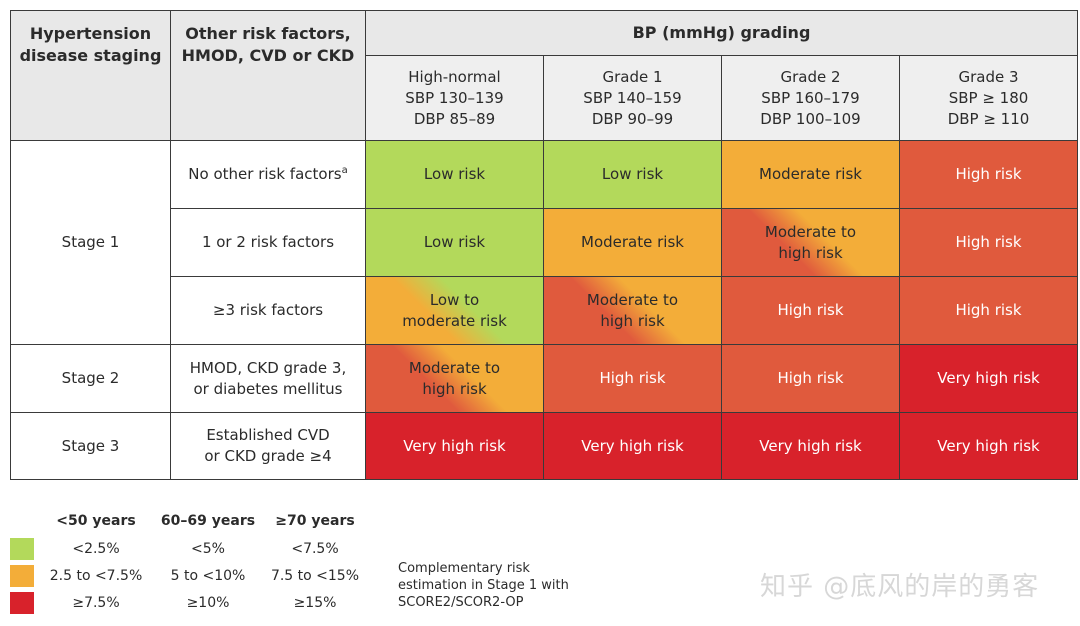 This screenshot has height=626, width=1080. What do you see at coordinates (632, 76) in the screenshot?
I see `grade-name: Grade 1` at bounding box center [632, 76].